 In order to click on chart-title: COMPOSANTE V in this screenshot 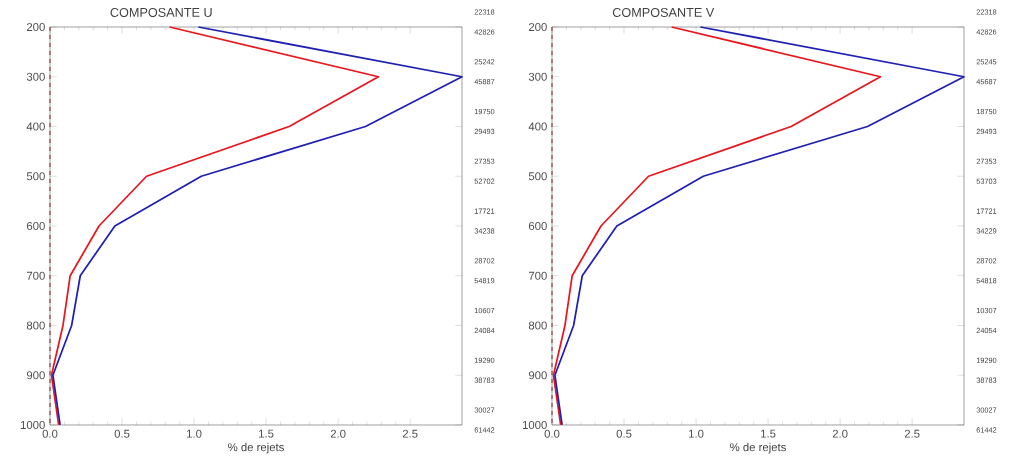, I will do `click(663, 12)`.